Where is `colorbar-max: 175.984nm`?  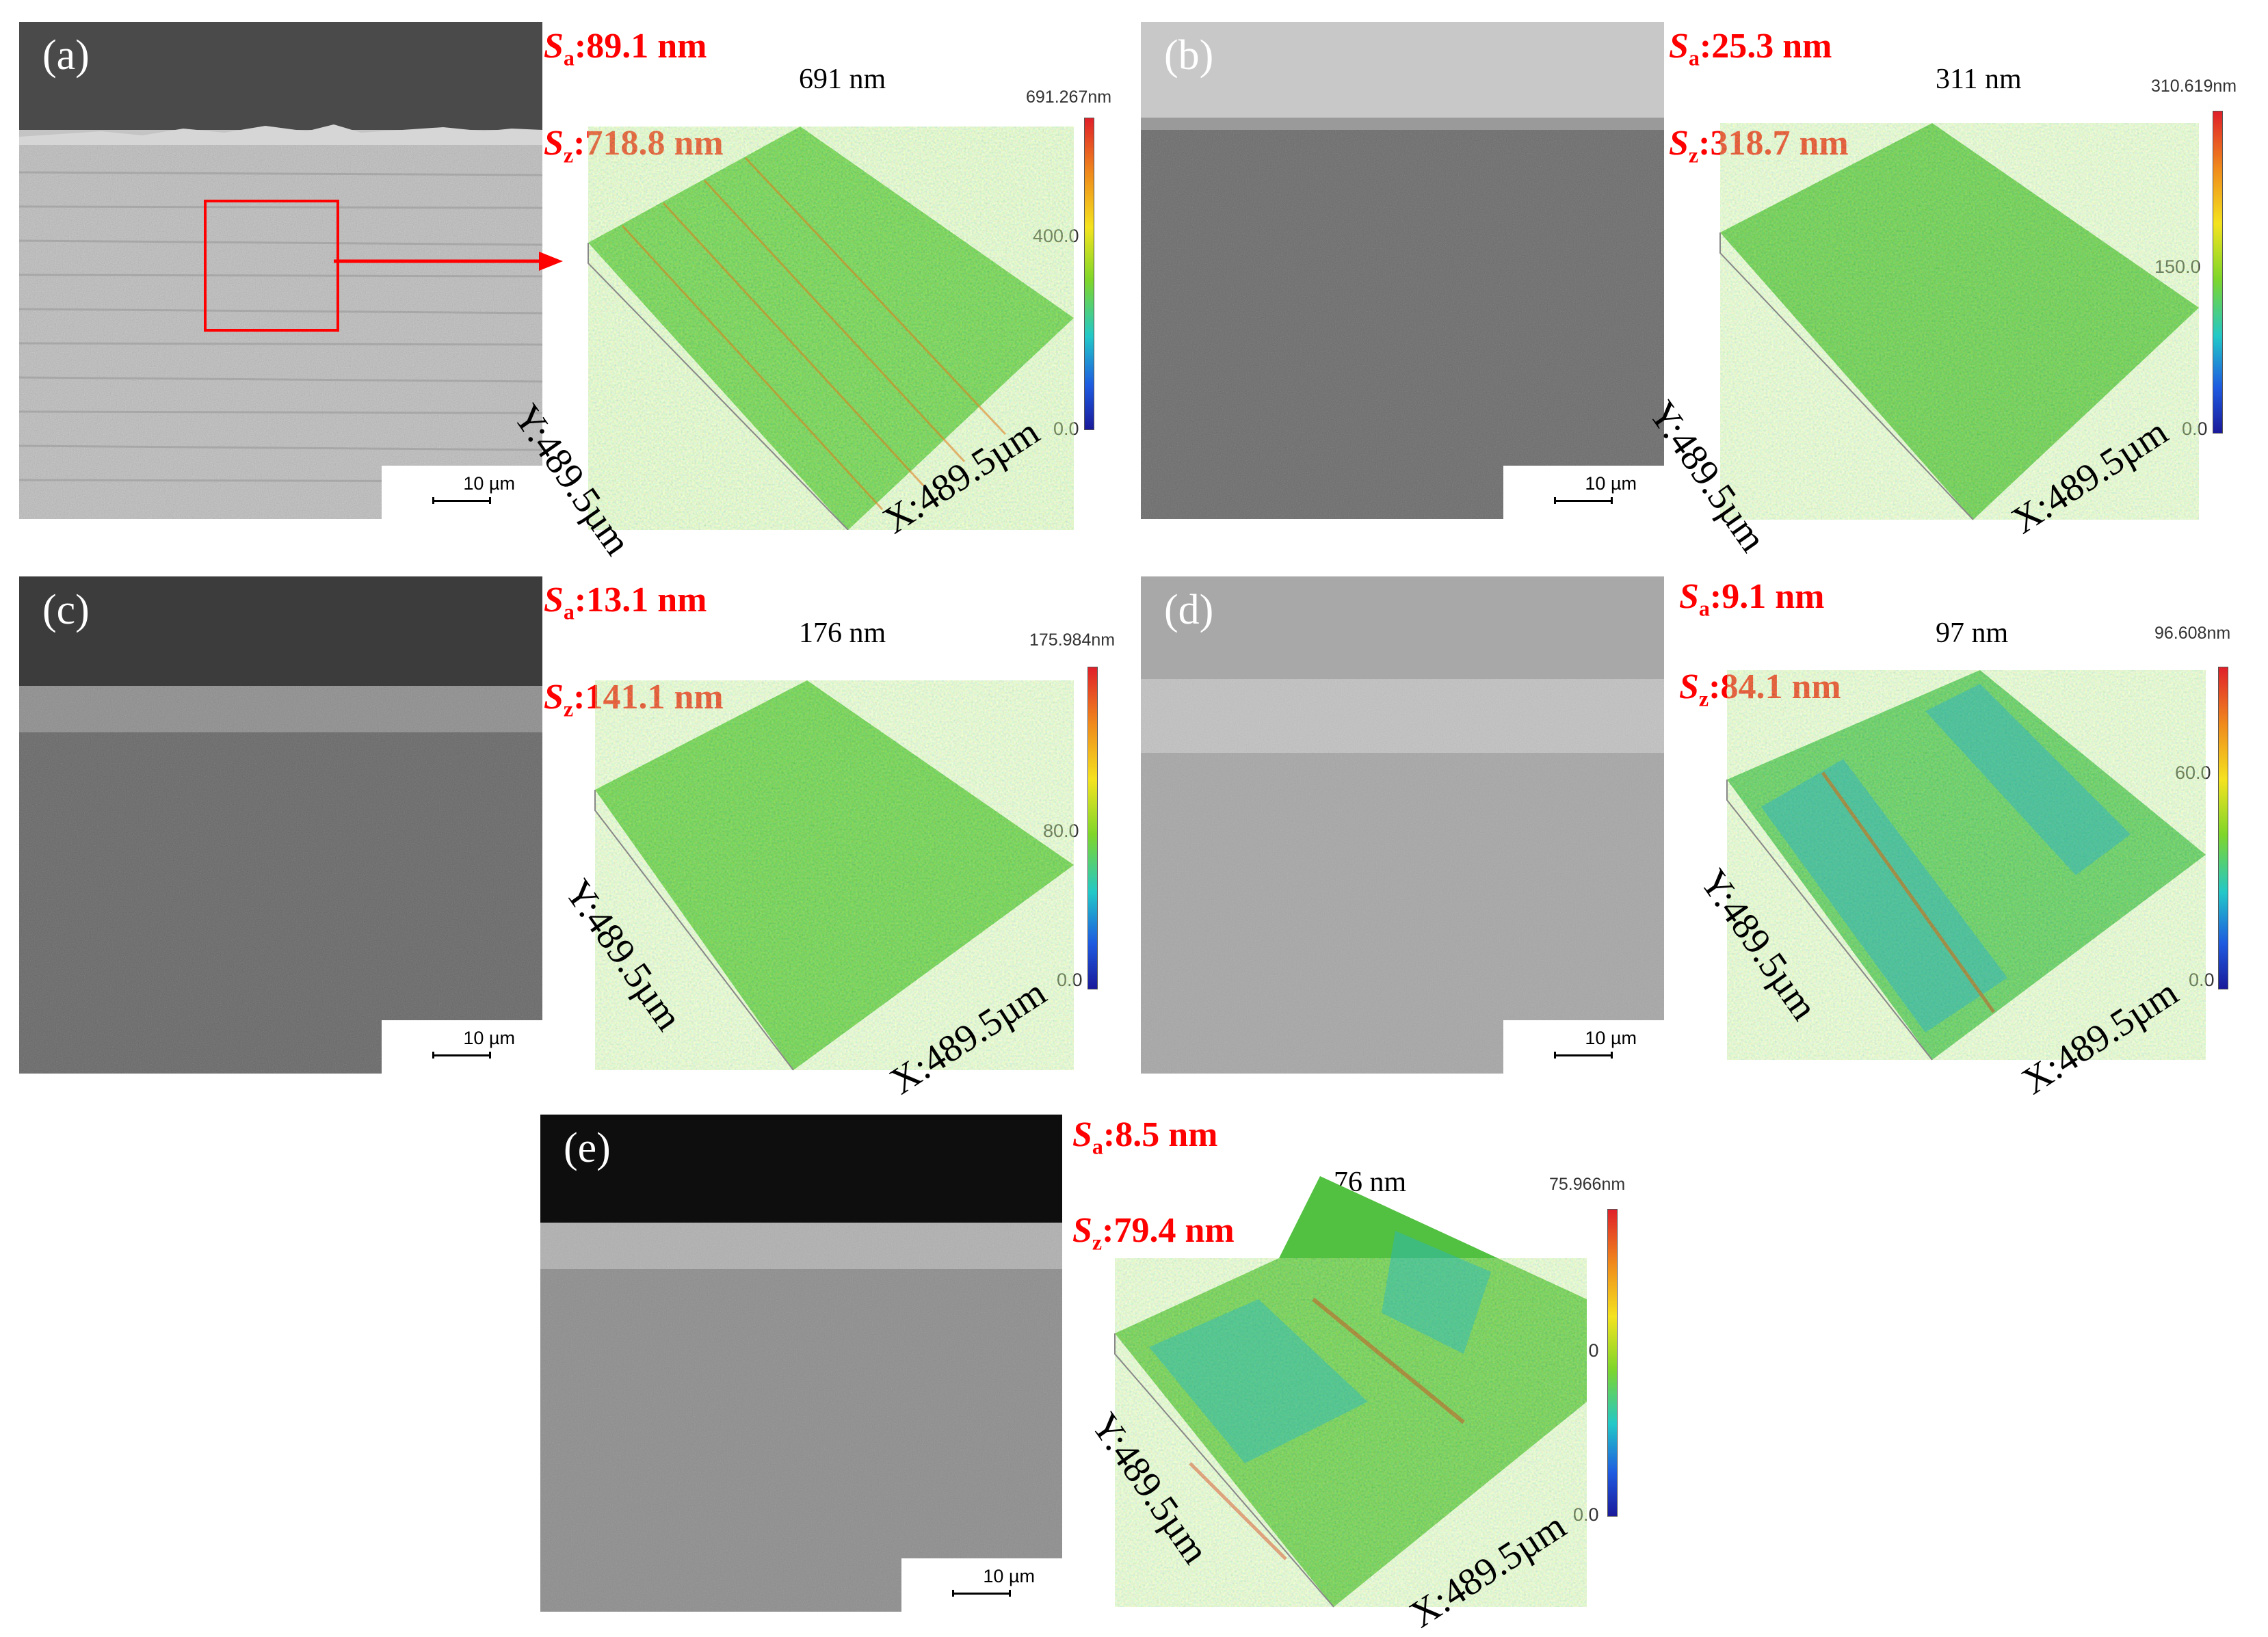 colorbar-max: 175.984nm is located at coordinates (1072, 640).